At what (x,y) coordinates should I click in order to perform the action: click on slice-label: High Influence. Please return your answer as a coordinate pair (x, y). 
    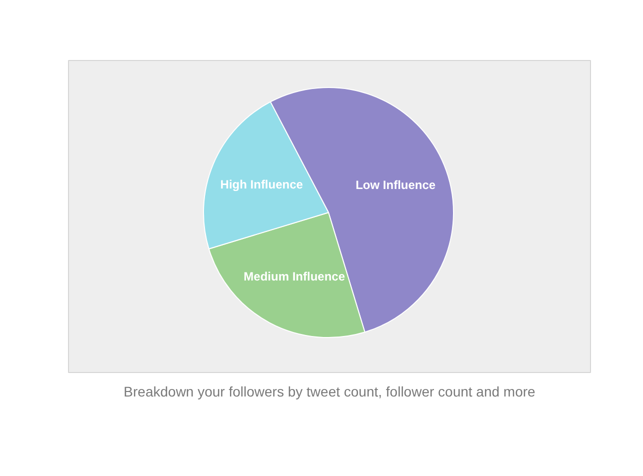
    Looking at the image, I should click on (262, 185).